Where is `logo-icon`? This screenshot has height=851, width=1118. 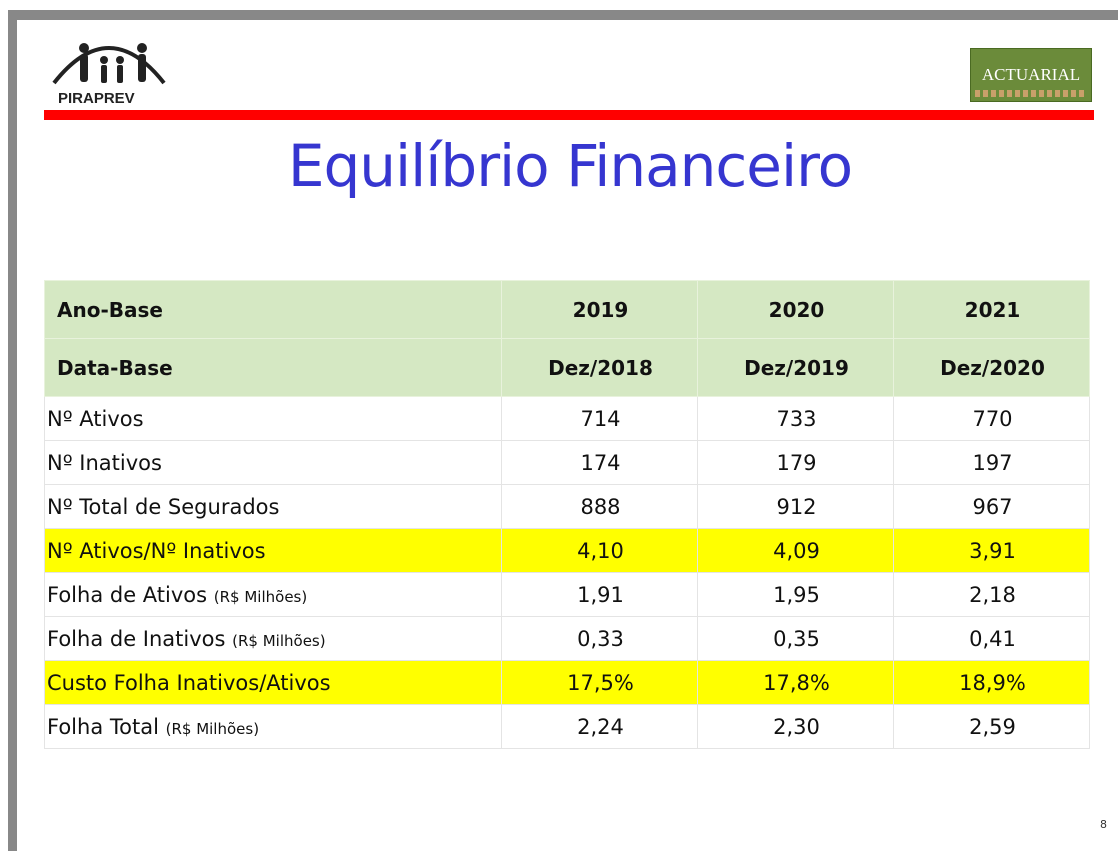
logo-icon is located at coordinates (109, 64).